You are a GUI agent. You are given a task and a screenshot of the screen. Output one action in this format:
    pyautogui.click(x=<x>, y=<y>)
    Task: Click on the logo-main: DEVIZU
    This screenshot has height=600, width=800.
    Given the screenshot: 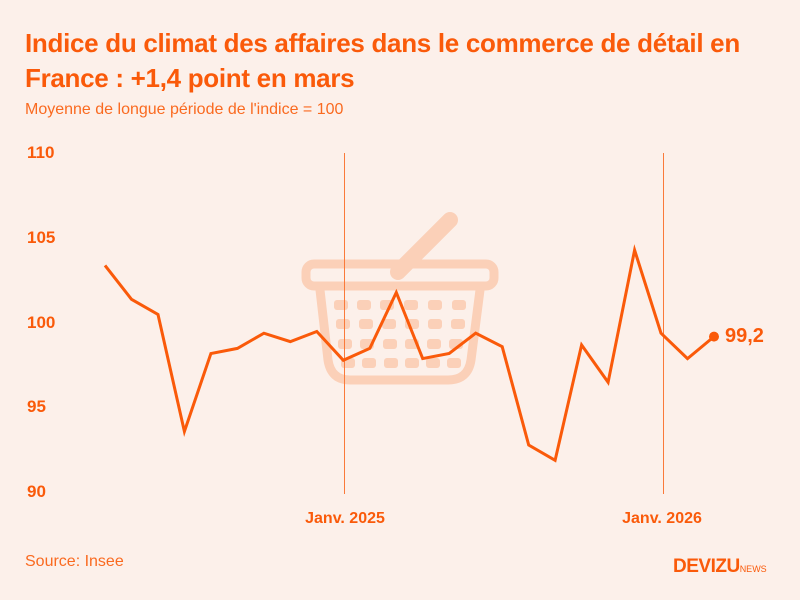 What is the action you would take?
    pyautogui.click(x=706, y=566)
    